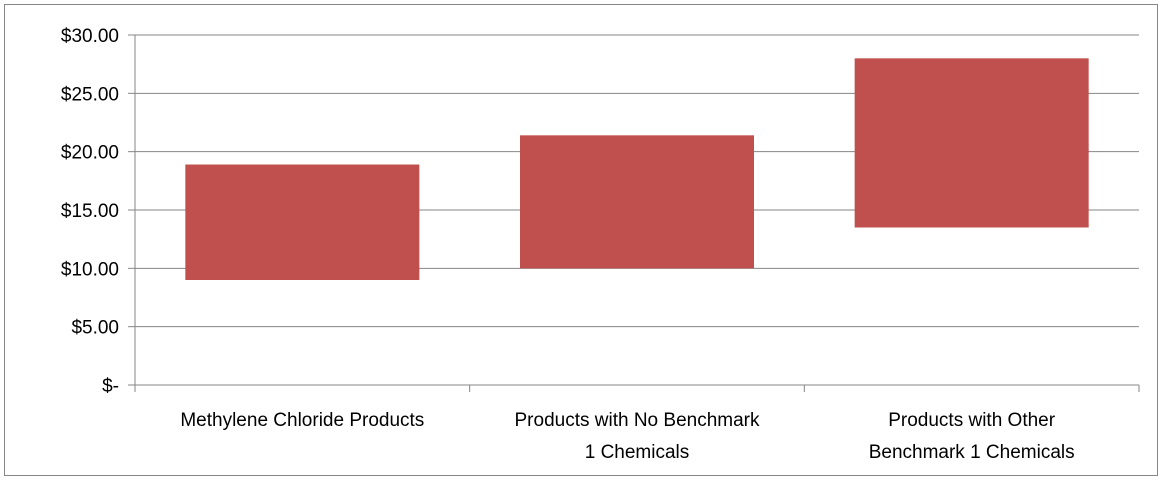  Describe the element at coordinates (110, 386) in the screenshot. I see `y-tick-label: $-` at that location.